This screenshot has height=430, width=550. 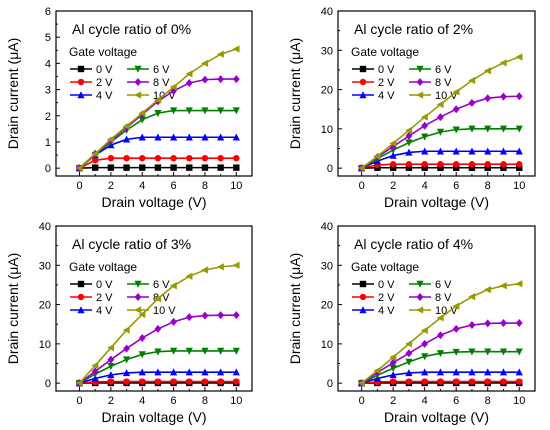 What do you see at coordinates (519, 186) in the screenshot?
I see `x-tick-label: 10` at bounding box center [519, 186].